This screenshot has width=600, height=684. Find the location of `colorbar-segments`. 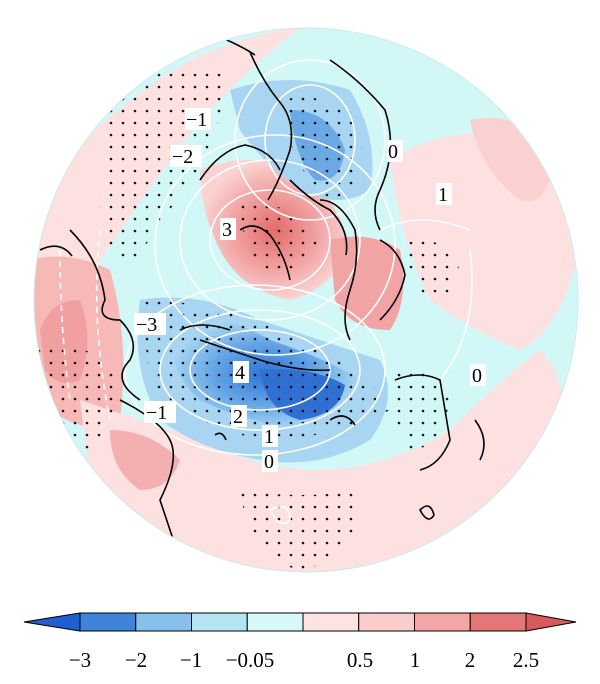

colorbar-segments is located at coordinates (300, 622).